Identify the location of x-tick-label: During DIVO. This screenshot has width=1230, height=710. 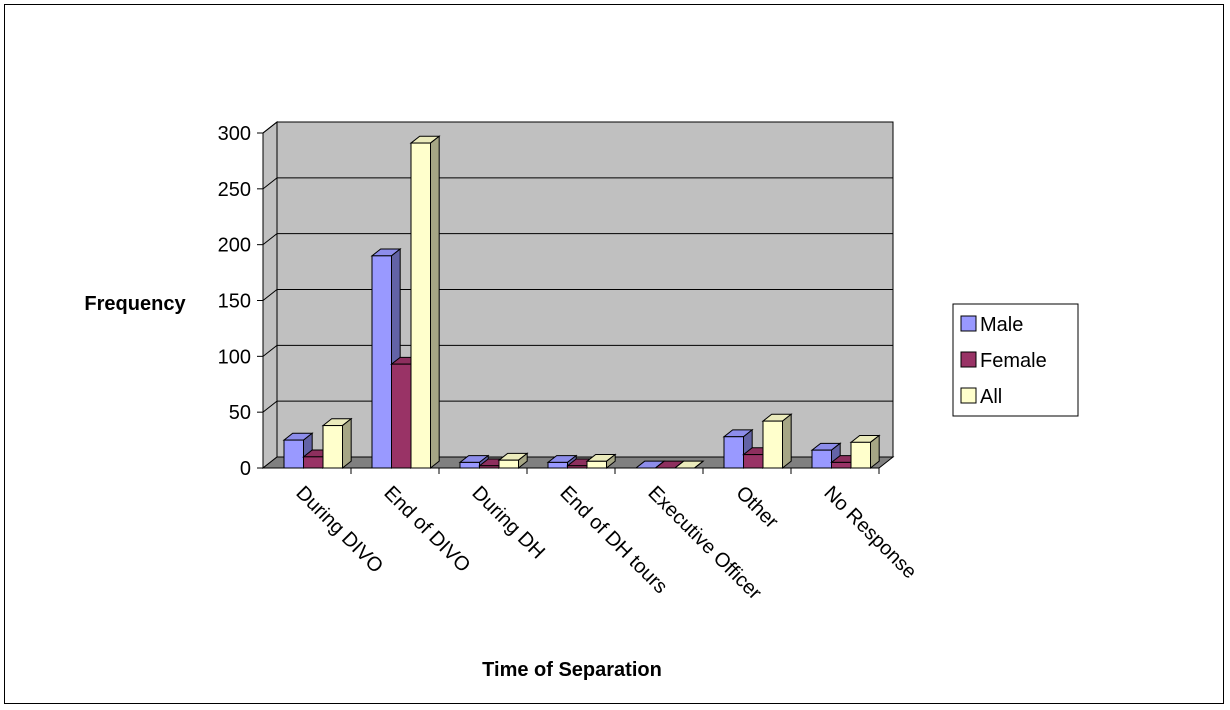
(339, 530).